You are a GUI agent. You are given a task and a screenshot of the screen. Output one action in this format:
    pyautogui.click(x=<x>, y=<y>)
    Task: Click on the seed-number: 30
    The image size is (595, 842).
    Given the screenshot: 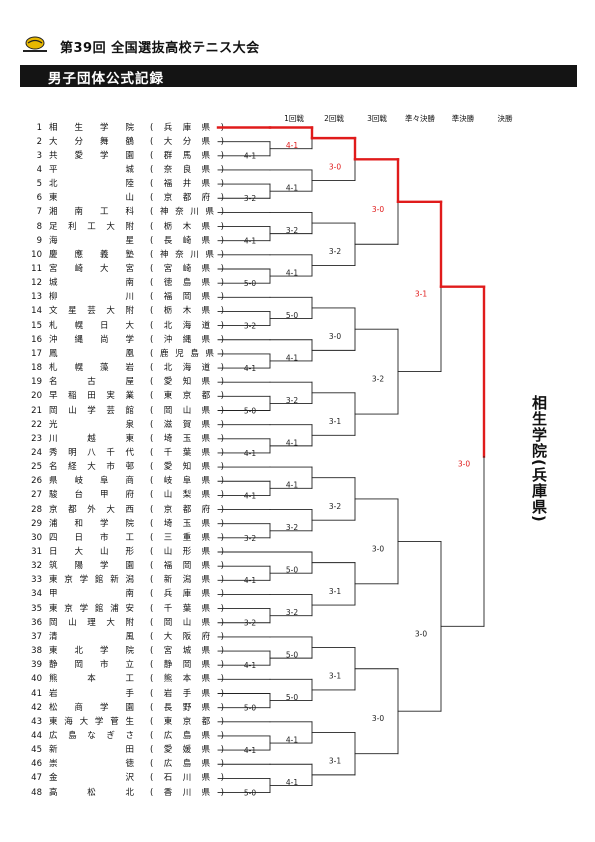 What is the action you would take?
    pyautogui.click(x=36, y=537)
    